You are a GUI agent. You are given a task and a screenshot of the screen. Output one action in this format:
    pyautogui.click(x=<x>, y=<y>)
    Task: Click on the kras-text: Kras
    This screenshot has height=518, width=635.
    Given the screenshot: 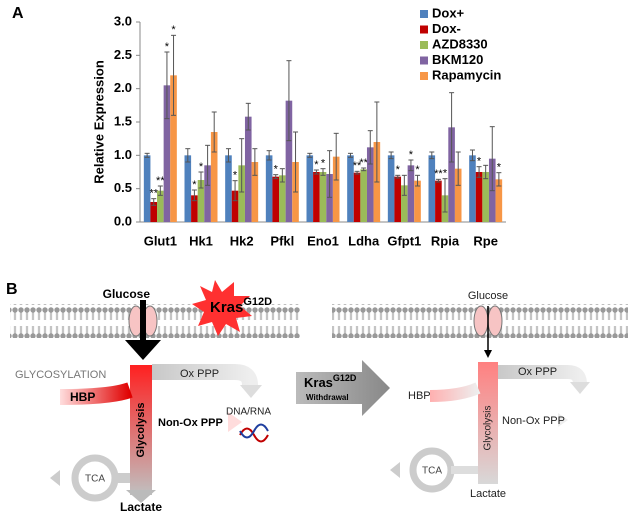 What is the action you would take?
    pyautogui.click(x=226, y=307)
    